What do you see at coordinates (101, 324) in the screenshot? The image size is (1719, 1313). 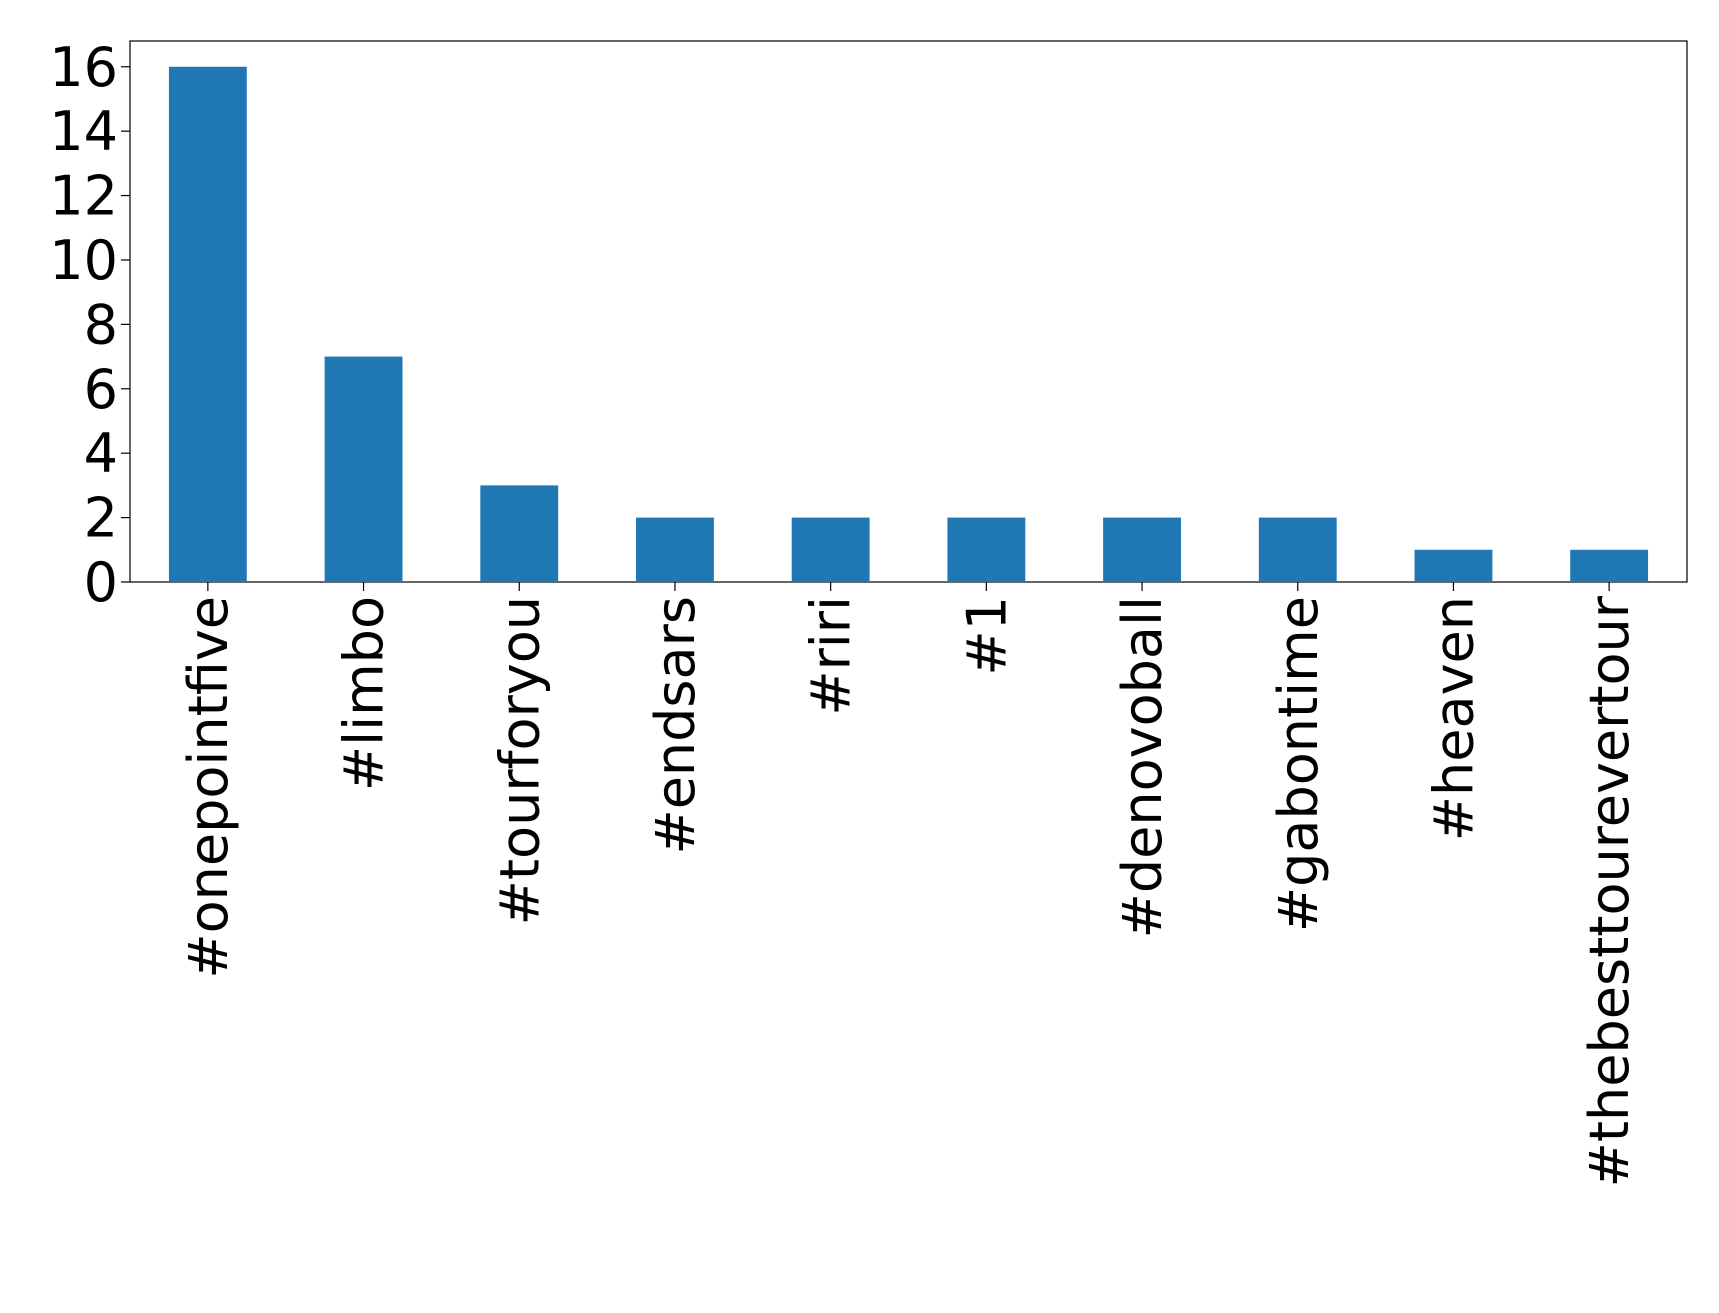 I see `y-tick-label: 8` at bounding box center [101, 324].